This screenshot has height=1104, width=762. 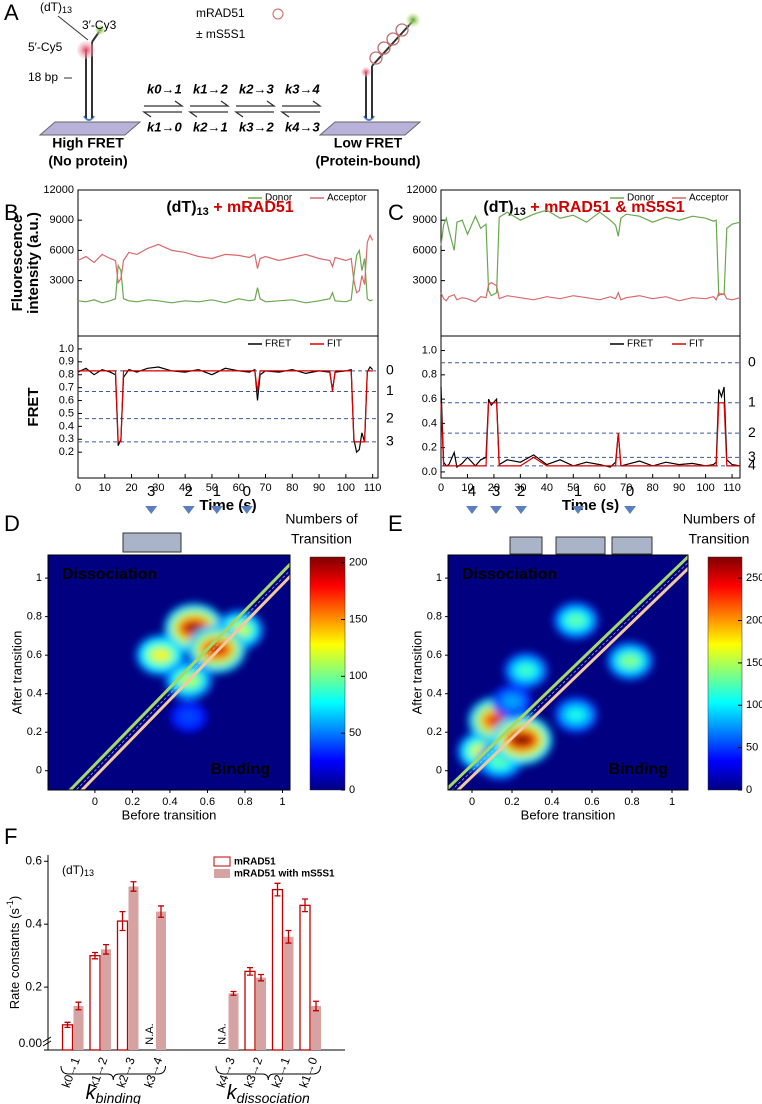 What do you see at coordinates (207, 802) in the screenshot?
I see `x-tick-label: 0.6` at bounding box center [207, 802].